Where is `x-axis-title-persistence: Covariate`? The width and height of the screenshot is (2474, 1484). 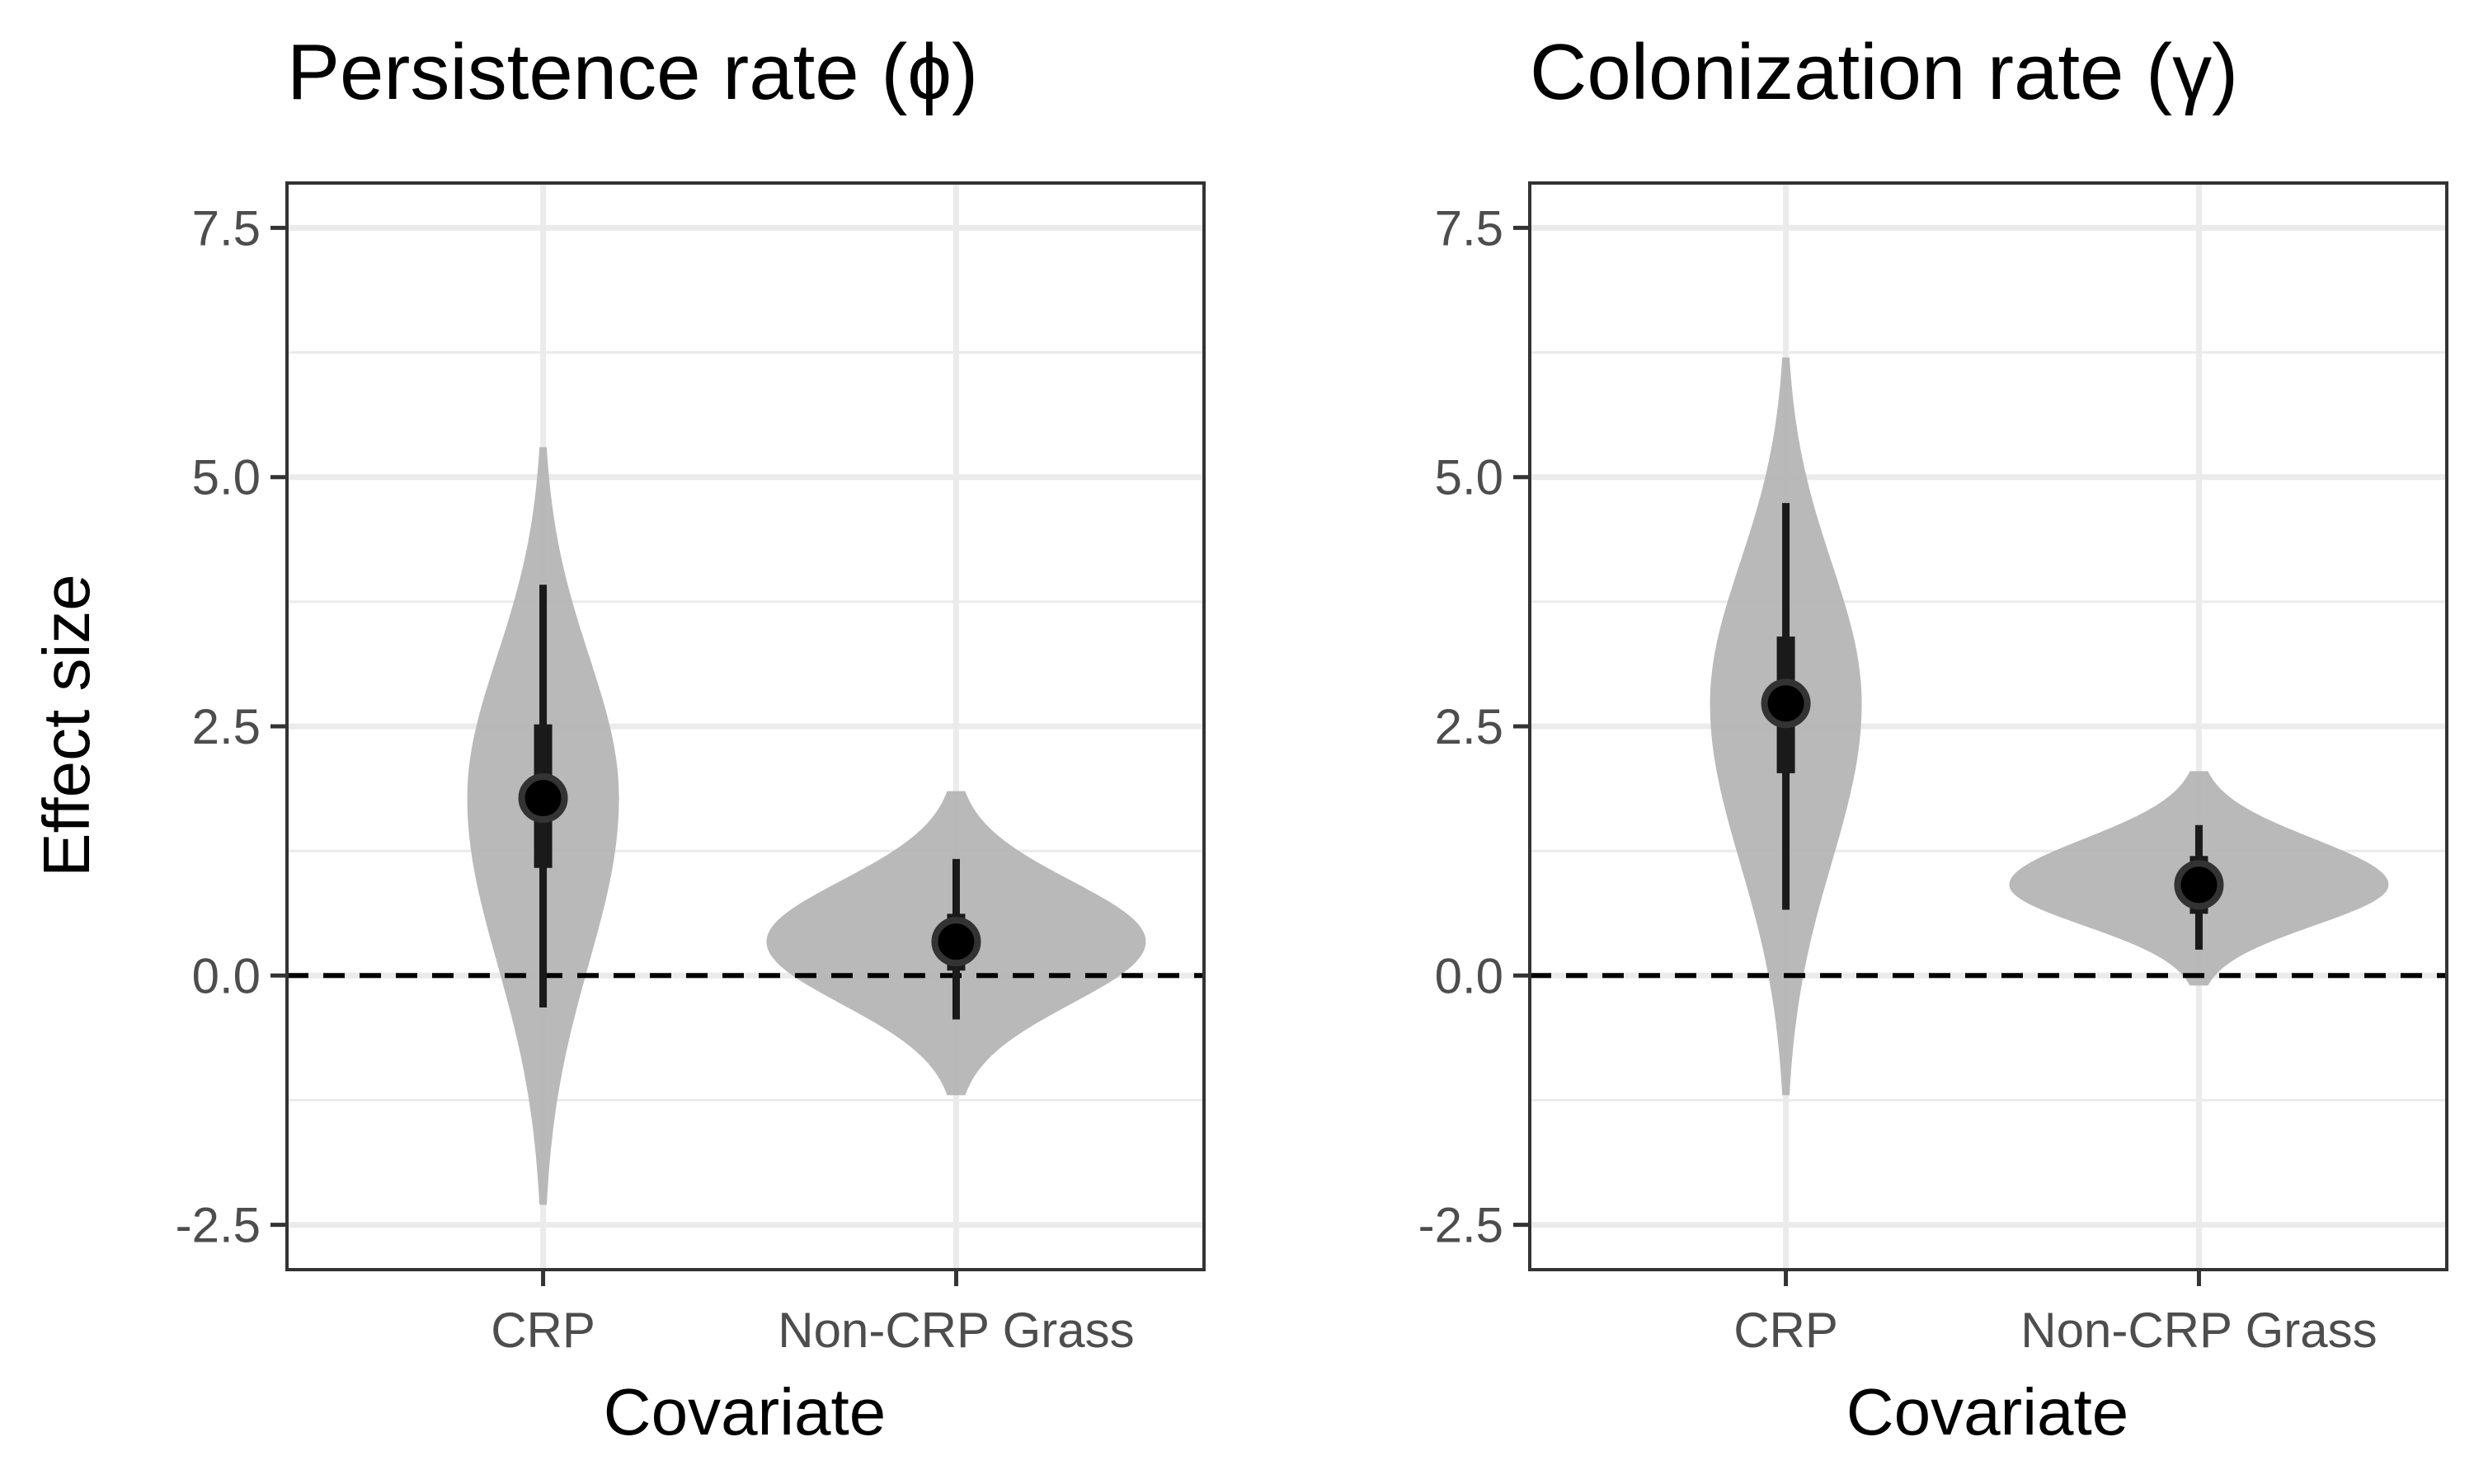
x-axis-title-persistence: Covariate is located at coordinates (745, 1412).